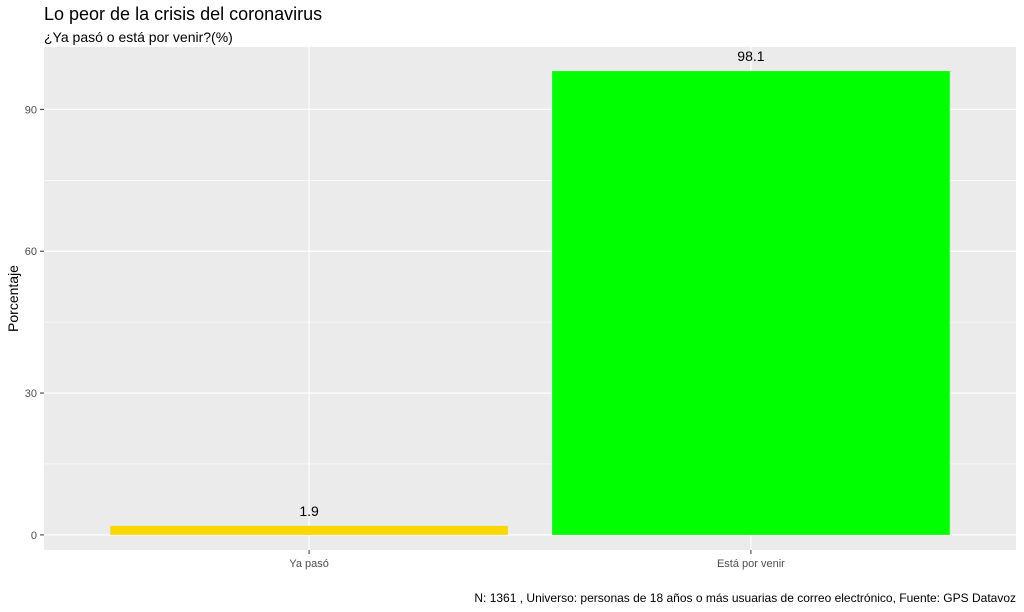 This screenshot has width=1024, height=612. What do you see at coordinates (13, 298) in the screenshot?
I see `y-axis-title: Porcentaje` at bounding box center [13, 298].